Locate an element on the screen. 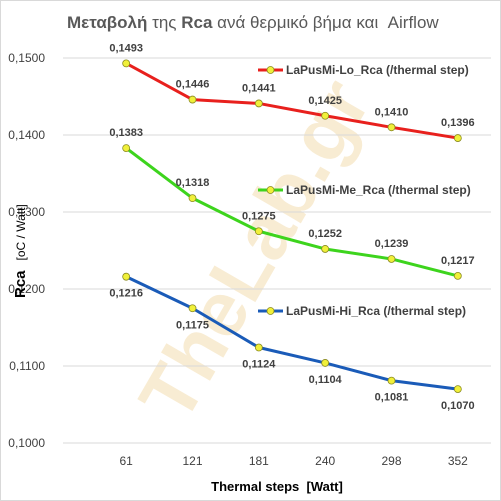 The height and width of the screenshot is (501, 501). svg-text:Rca[oC / Watt]: Rca [oC / Watt] is located at coordinates (20, 251).